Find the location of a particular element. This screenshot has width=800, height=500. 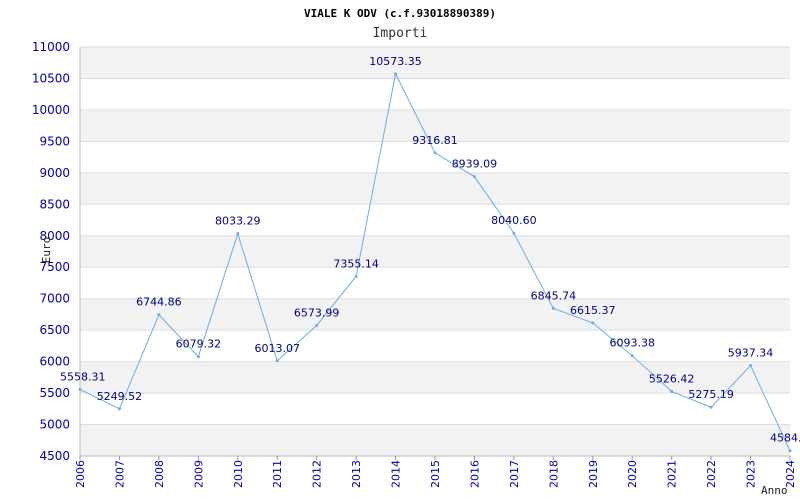

x-tick-label: 2018 is located at coordinates (553, 474).